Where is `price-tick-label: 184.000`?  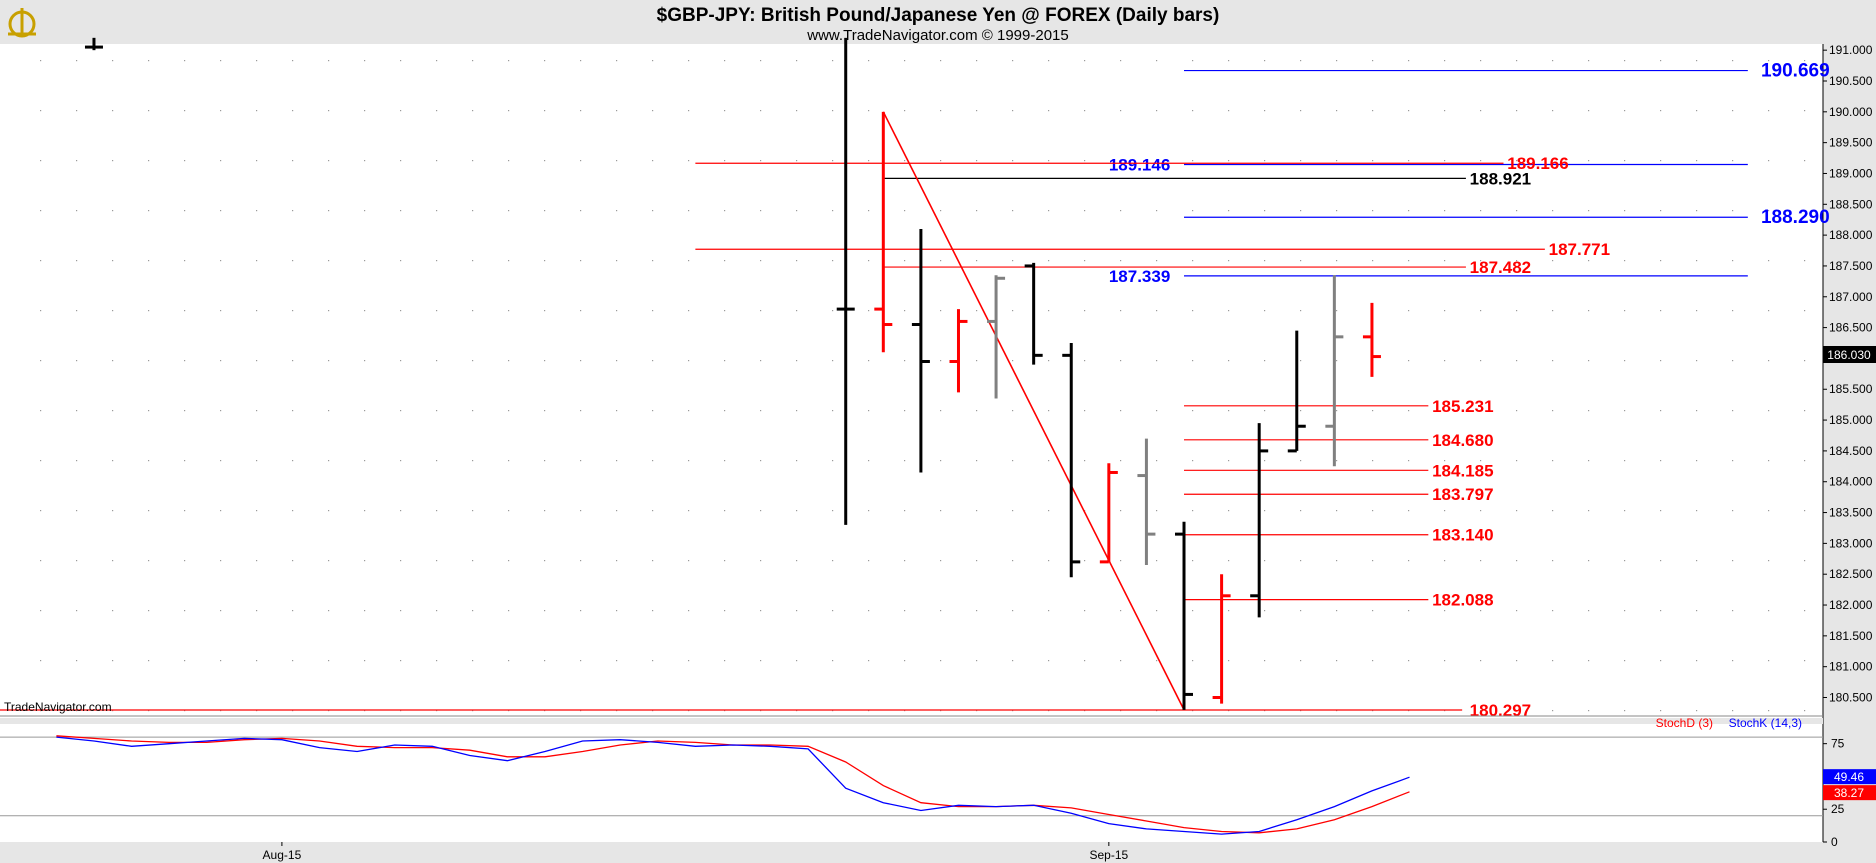
price-tick-label: 184.000 is located at coordinates (1851, 482).